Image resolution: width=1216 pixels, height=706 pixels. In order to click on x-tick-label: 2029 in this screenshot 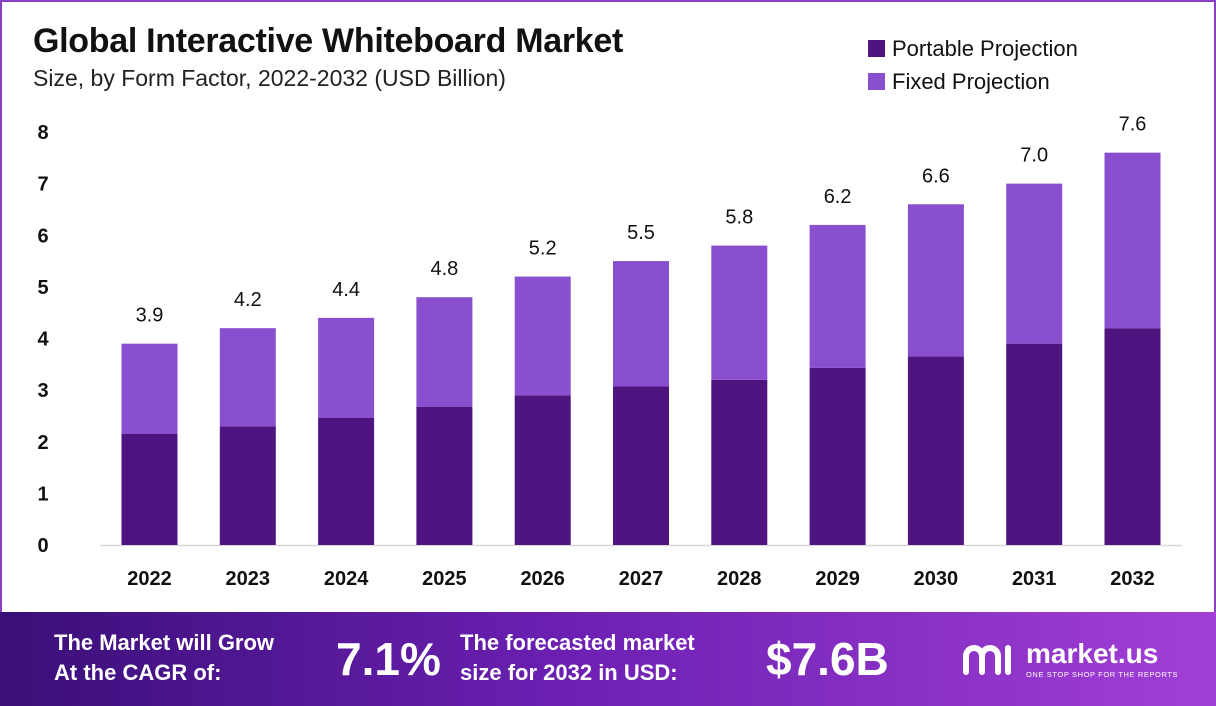, I will do `click(837, 579)`.